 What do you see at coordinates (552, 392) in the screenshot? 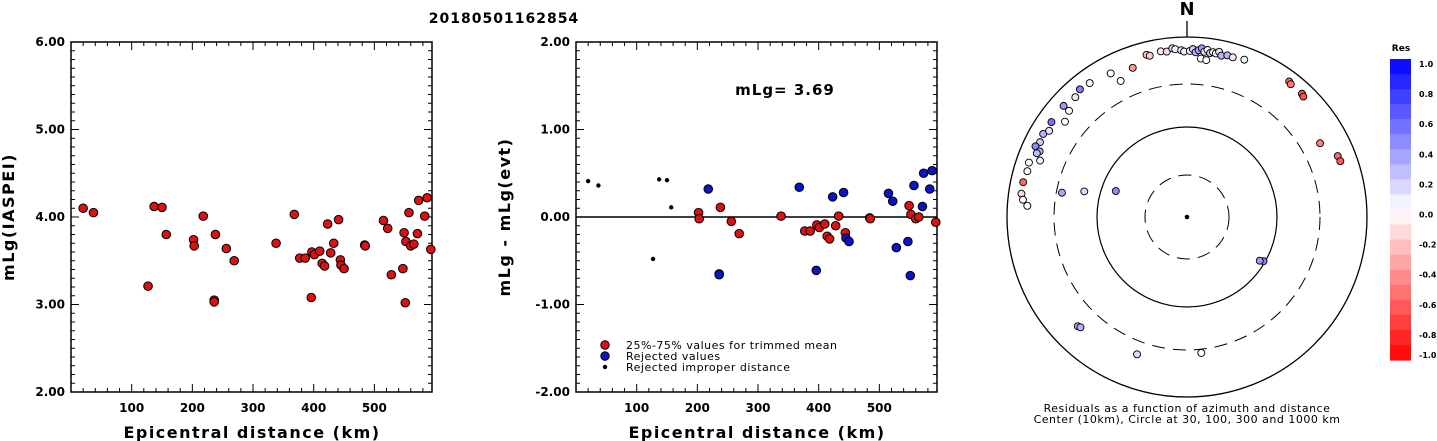
I see `middle-y-tick-label: -2.00` at bounding box center [552, 392].